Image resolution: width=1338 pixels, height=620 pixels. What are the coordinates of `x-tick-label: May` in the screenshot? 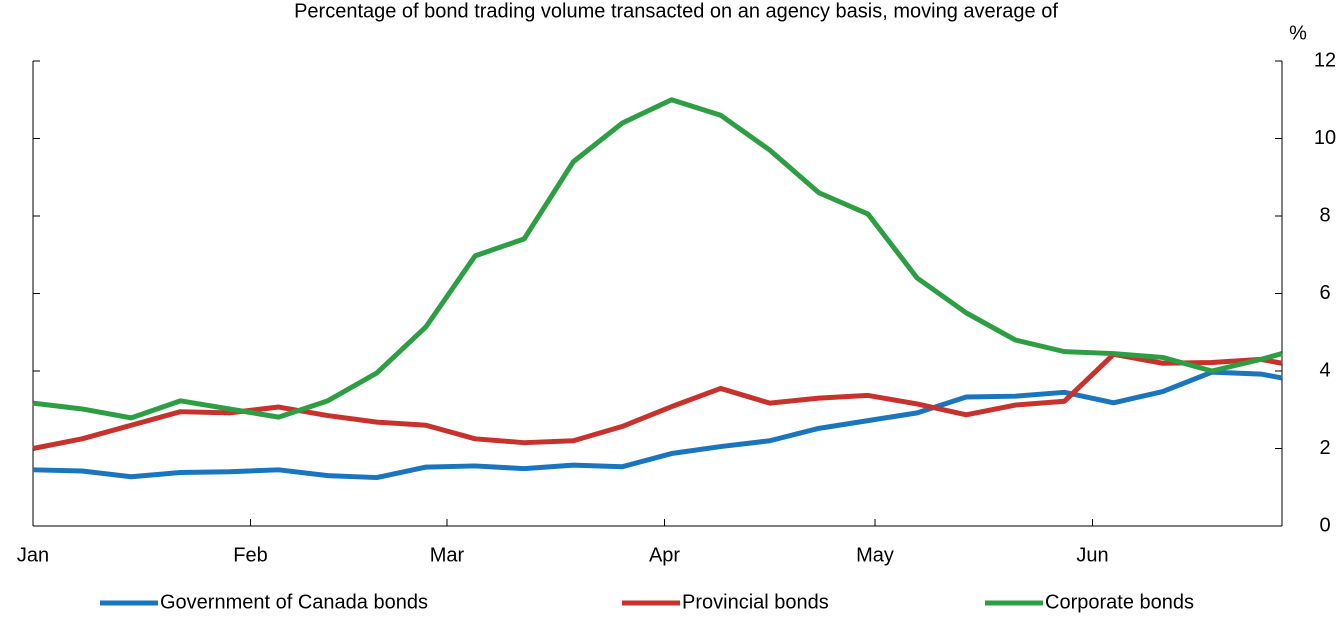 It's located at (875, 555).